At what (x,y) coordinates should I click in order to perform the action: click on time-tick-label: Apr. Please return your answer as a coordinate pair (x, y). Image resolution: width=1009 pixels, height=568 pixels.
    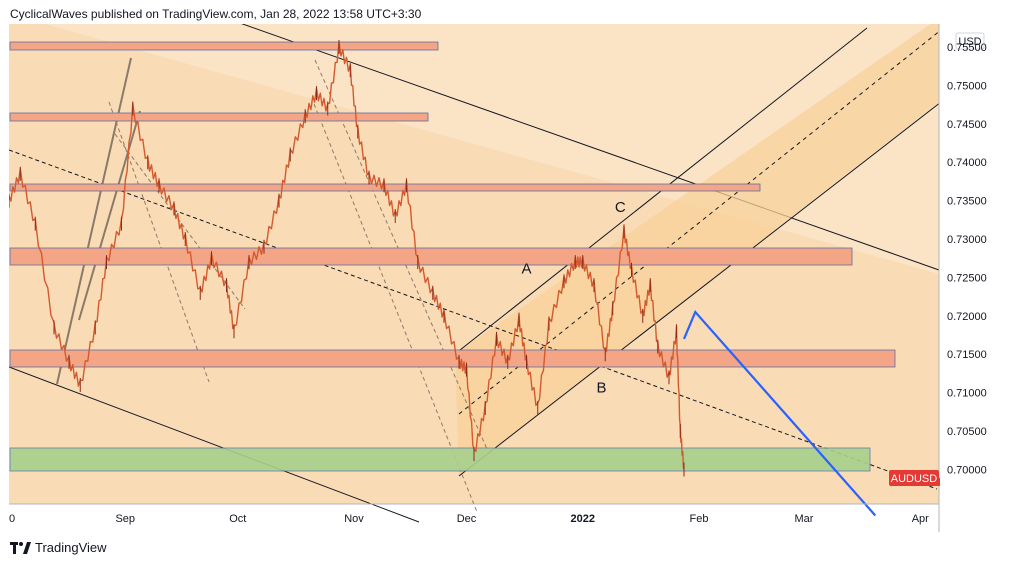
    Looking at the image, I should click on (920, 519).